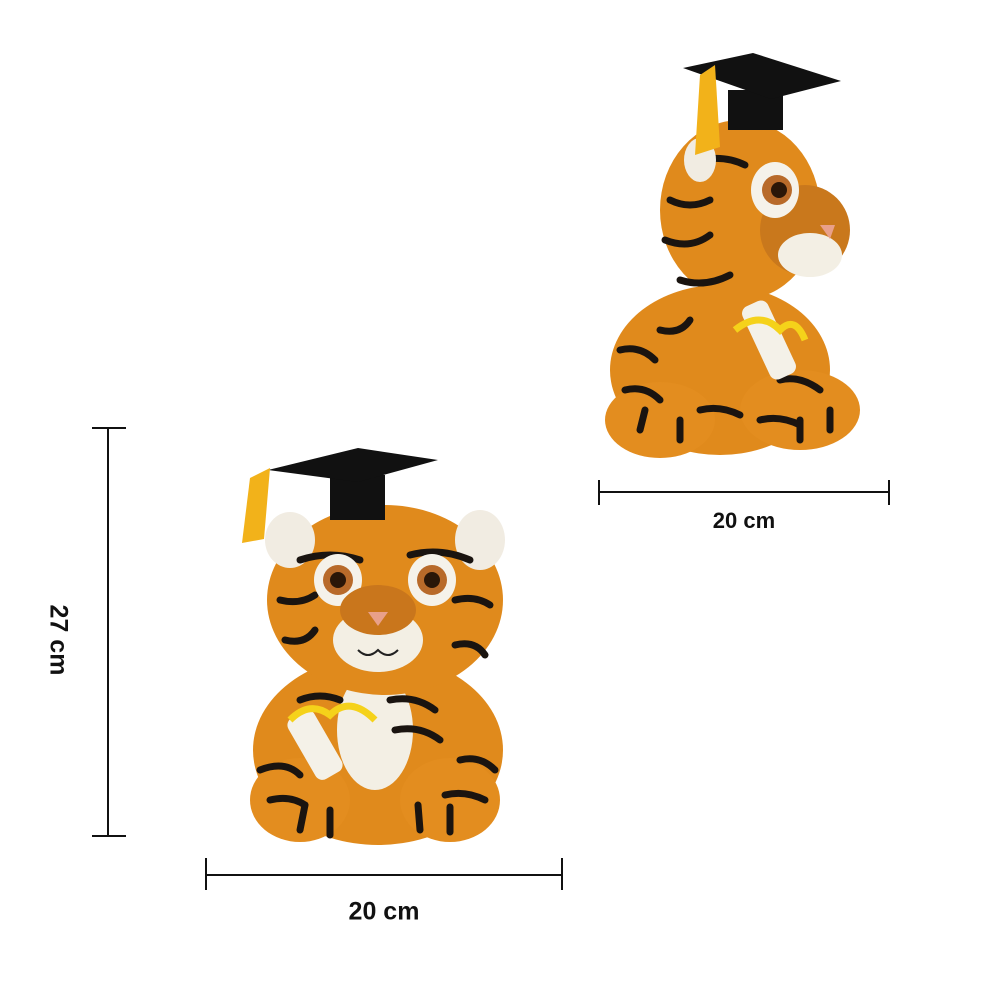  Describe the element at coordinates (384, 911) in the screenshot. I see `front-width-label: 20 cm` at that location.